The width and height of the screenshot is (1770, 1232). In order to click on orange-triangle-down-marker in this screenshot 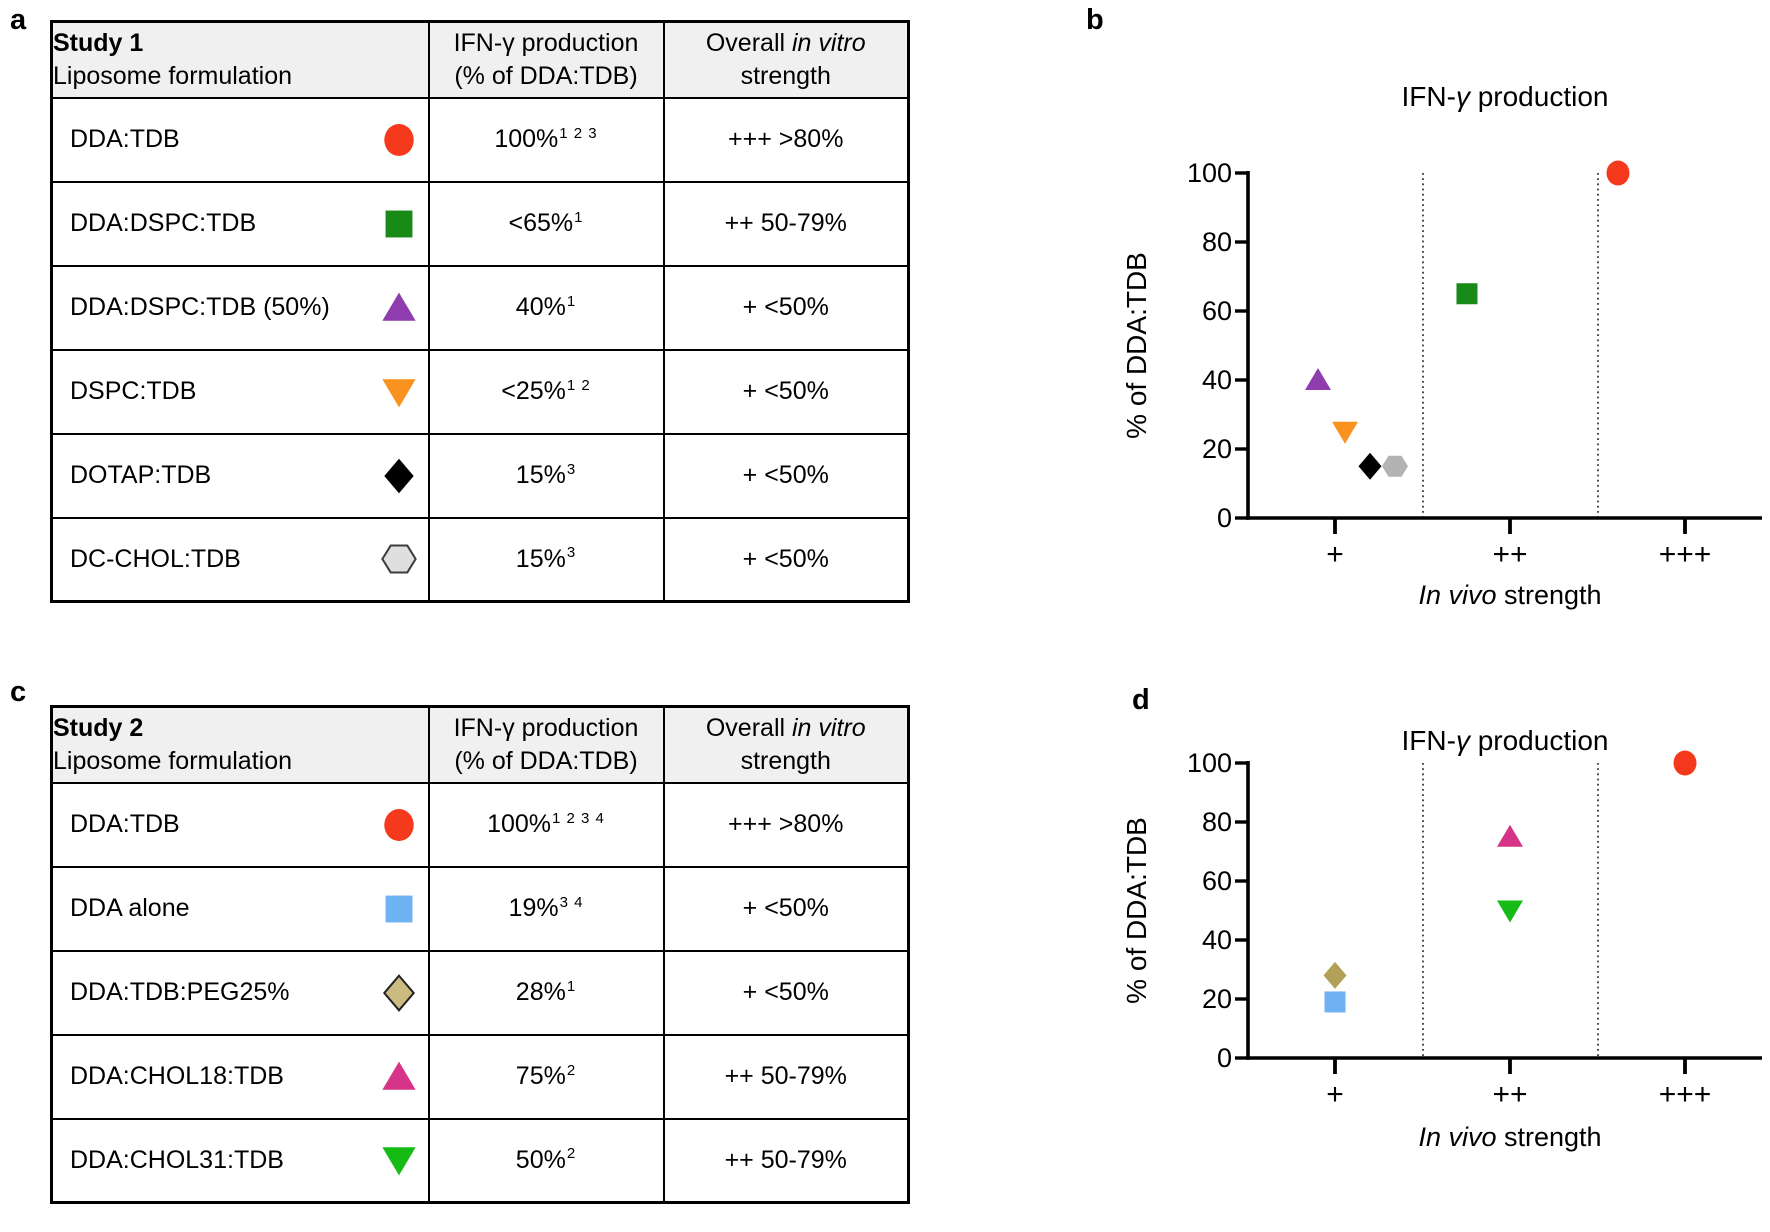, I will do `click(1345, 432)`.